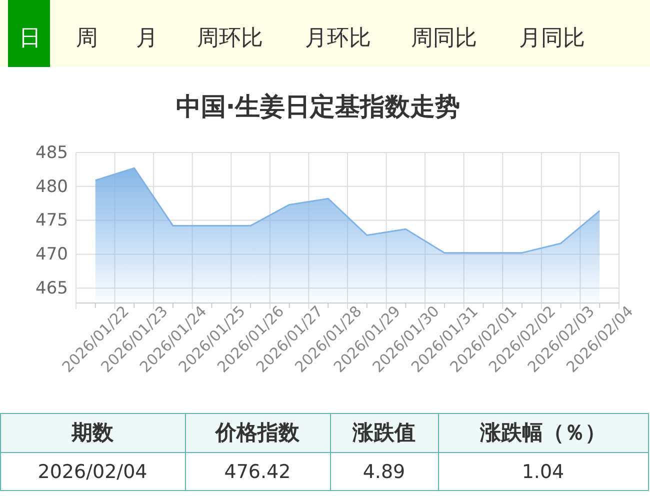 The width and height of the screenshot is (650, 496). What do you see at coordinates (87, 38) in the screenshot?
I see `text: 周` at bounding box center [87, 38].